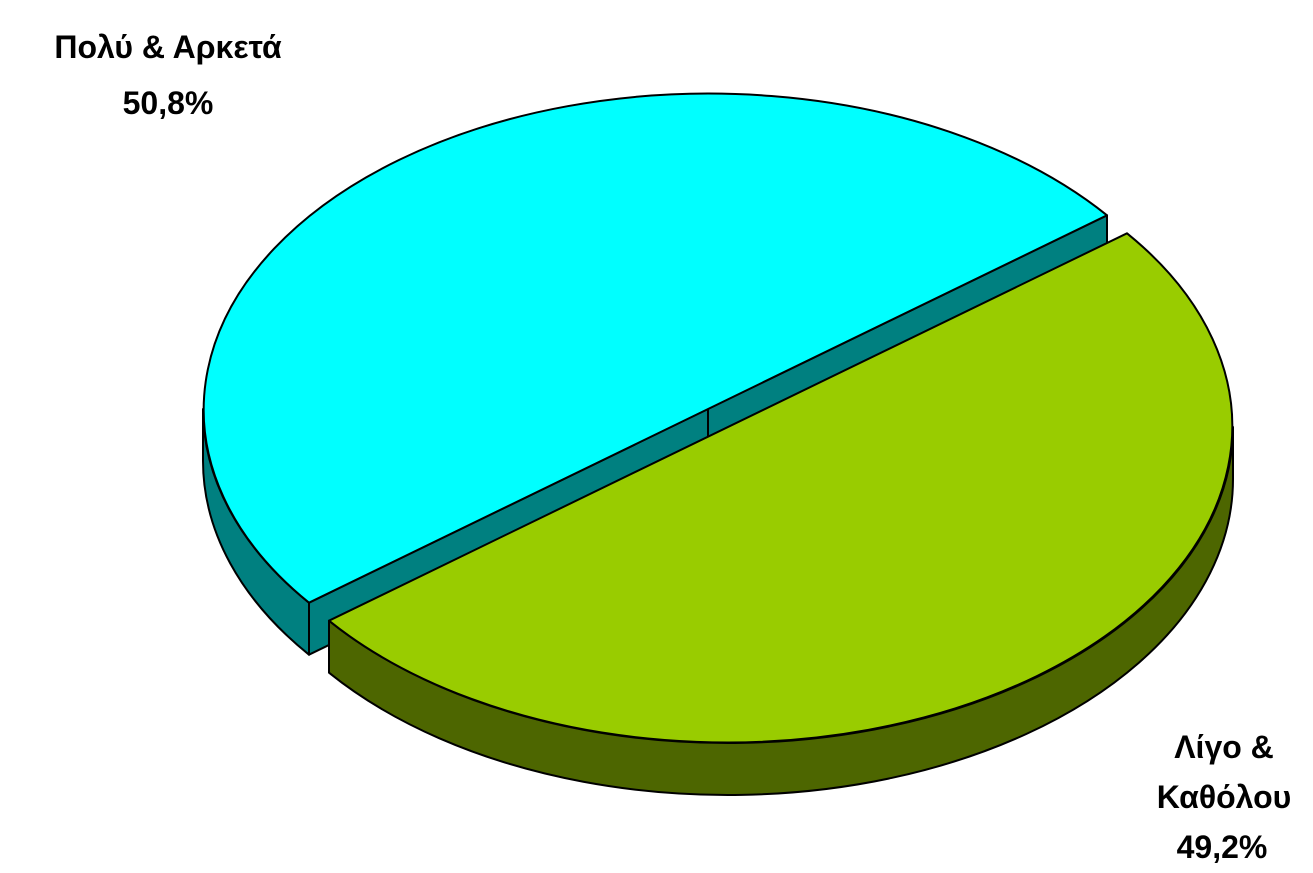 The image size is (1313, 873). What do you see at coordinates (1224, 747) in the screenshot?
I see `slice-1-label-line-0: Λίγο &` at bounding box center [1224, 747].